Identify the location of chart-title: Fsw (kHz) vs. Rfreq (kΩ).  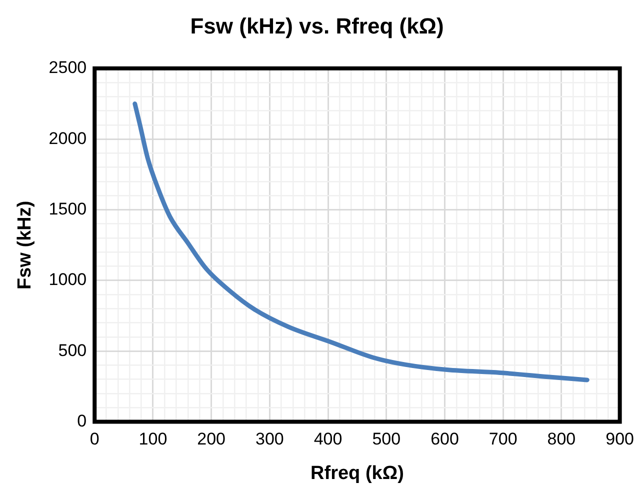
(317, 25).